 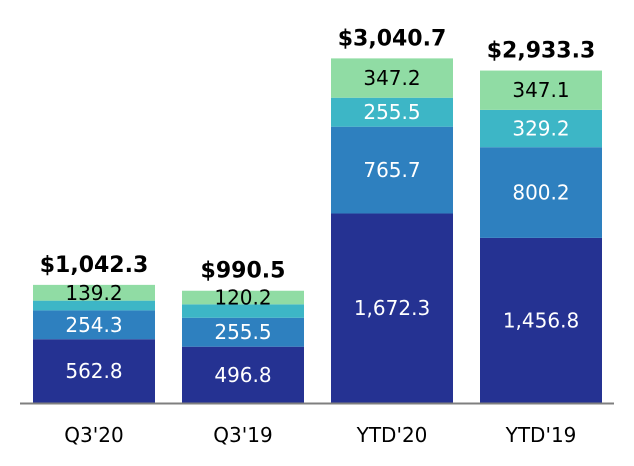 I want to click on segment-value-label: 347.2, so click(x=391, y=78).